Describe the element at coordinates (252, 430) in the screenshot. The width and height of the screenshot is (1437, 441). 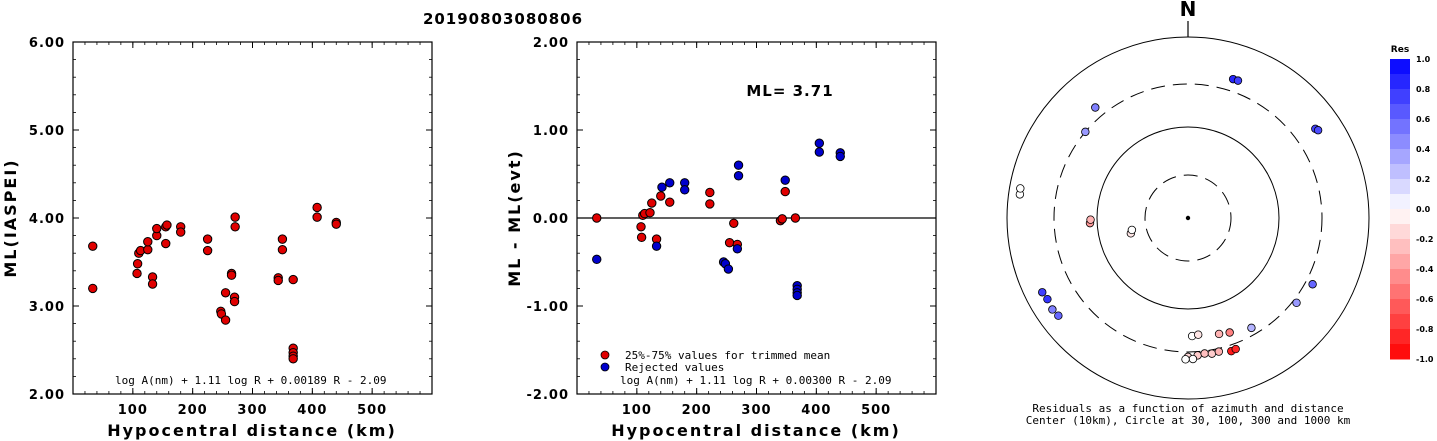
I see `panel1-xlabel: Hypocentral distance (km)` at that location.